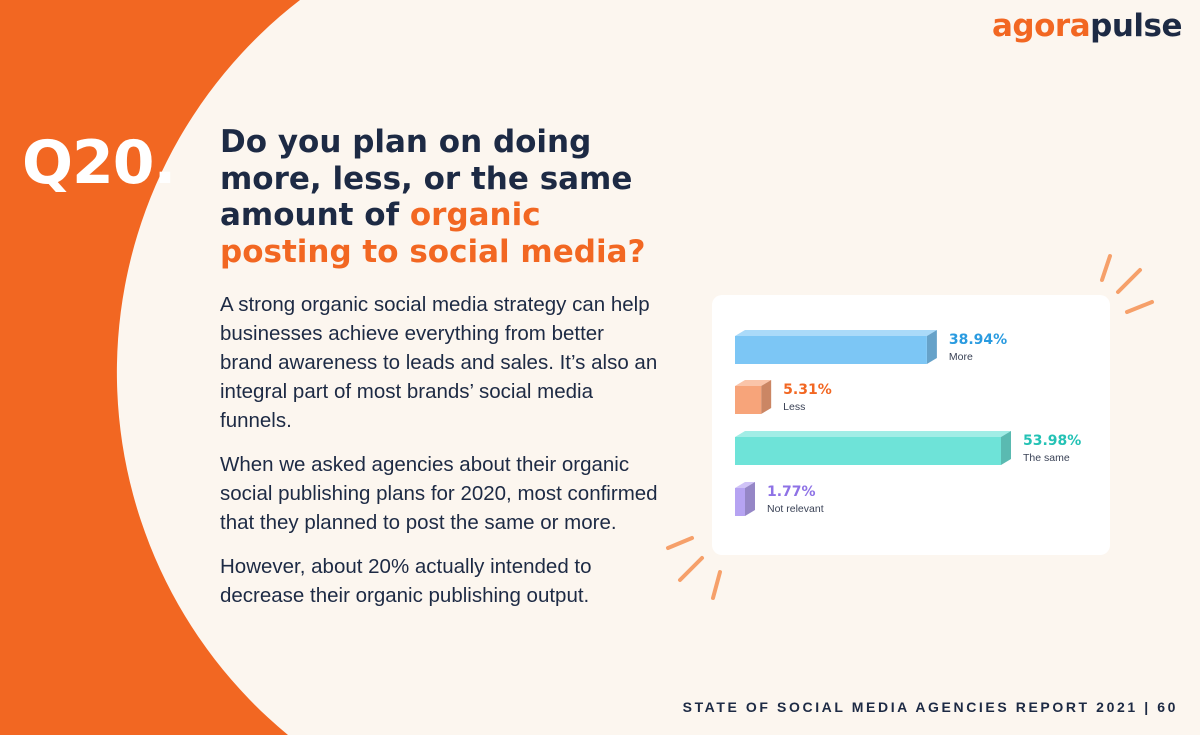 This screenshot has width=1200, height=735. Describe the element at coordinates (791, 492) in the screenshot. I see `bar-value-label: 1.77%` at that location.